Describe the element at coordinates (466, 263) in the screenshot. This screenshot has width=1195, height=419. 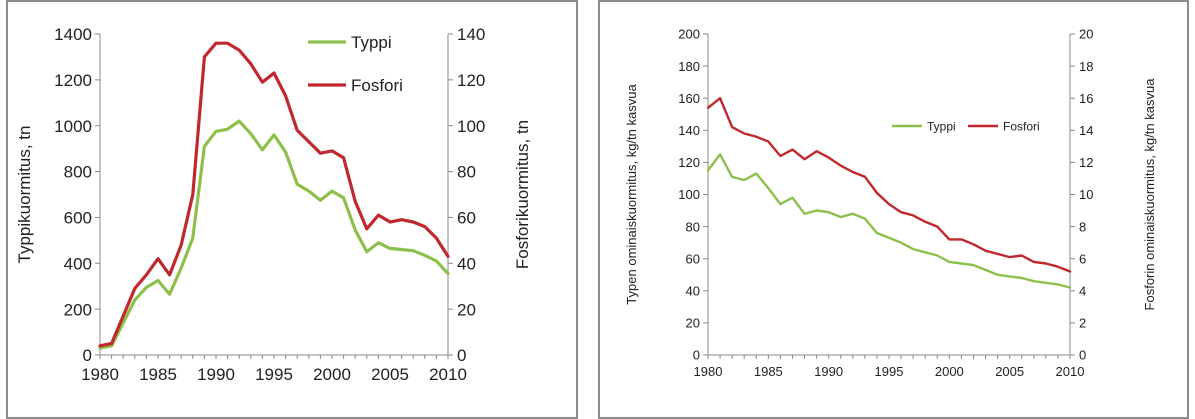
I see `y-right-tick-label: 40` at that location.